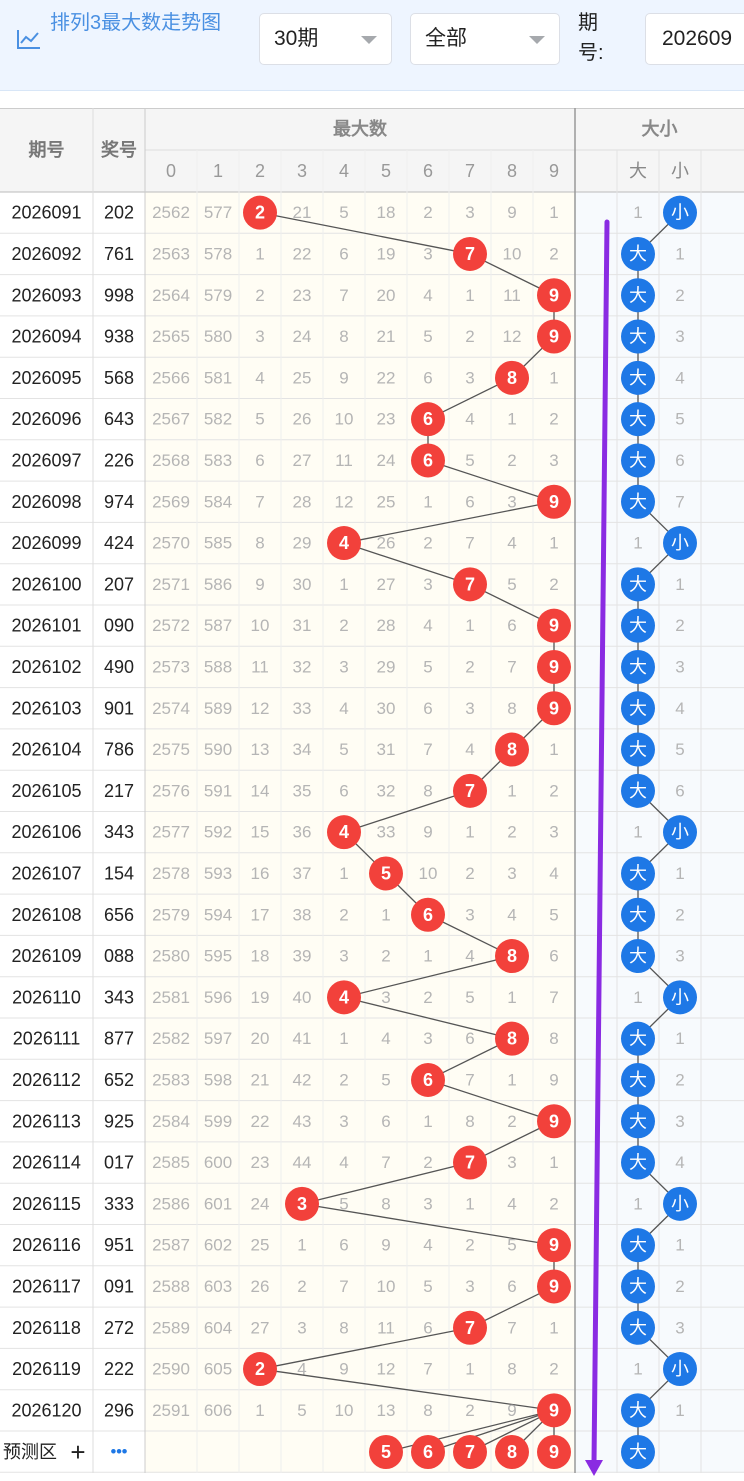 Image resolution: width=744 pixels, height=1481 pixels. Describe the element at coordinates (171, 336) in the screenshot. I see `miss-value: 2565` at that location.